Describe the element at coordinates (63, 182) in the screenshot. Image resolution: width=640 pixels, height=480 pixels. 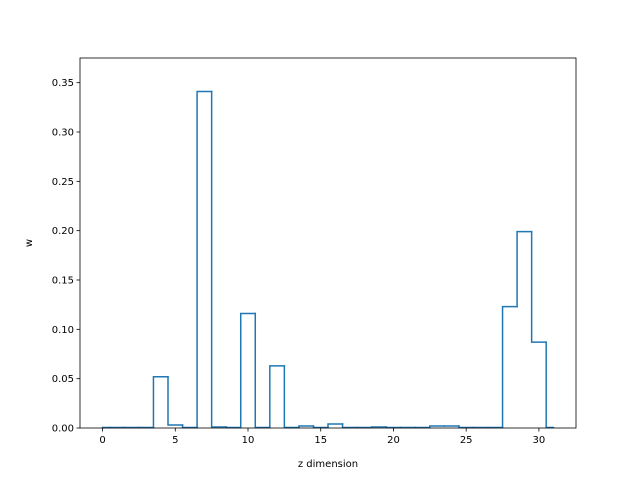
I see `y-tick-label: 0.25` at that location.